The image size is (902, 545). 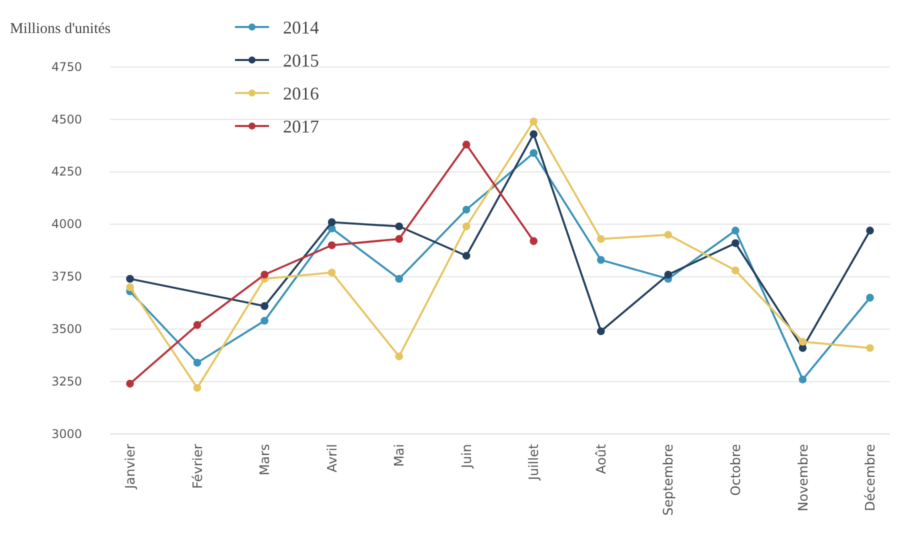 I want to click on y-tick-label: 4250, so click(x=66, y=171).